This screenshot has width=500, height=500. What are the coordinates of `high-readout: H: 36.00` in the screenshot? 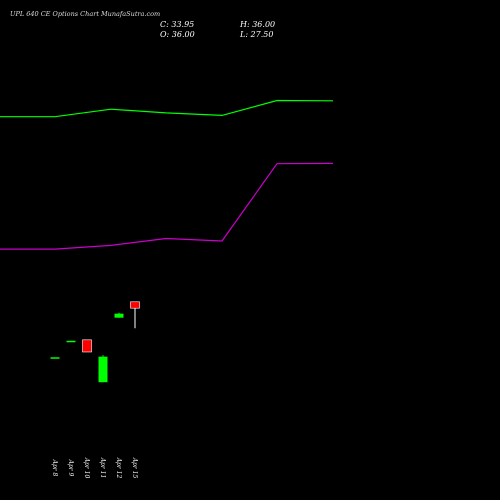 It's located at (258, 24).